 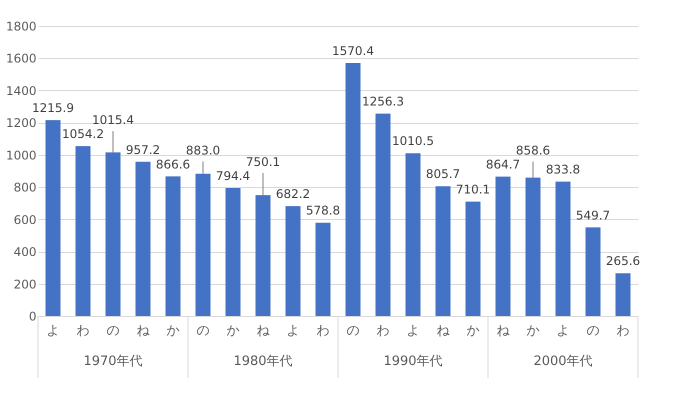 I want to click on y-tick-label: 200, so click(x=25, y=284).